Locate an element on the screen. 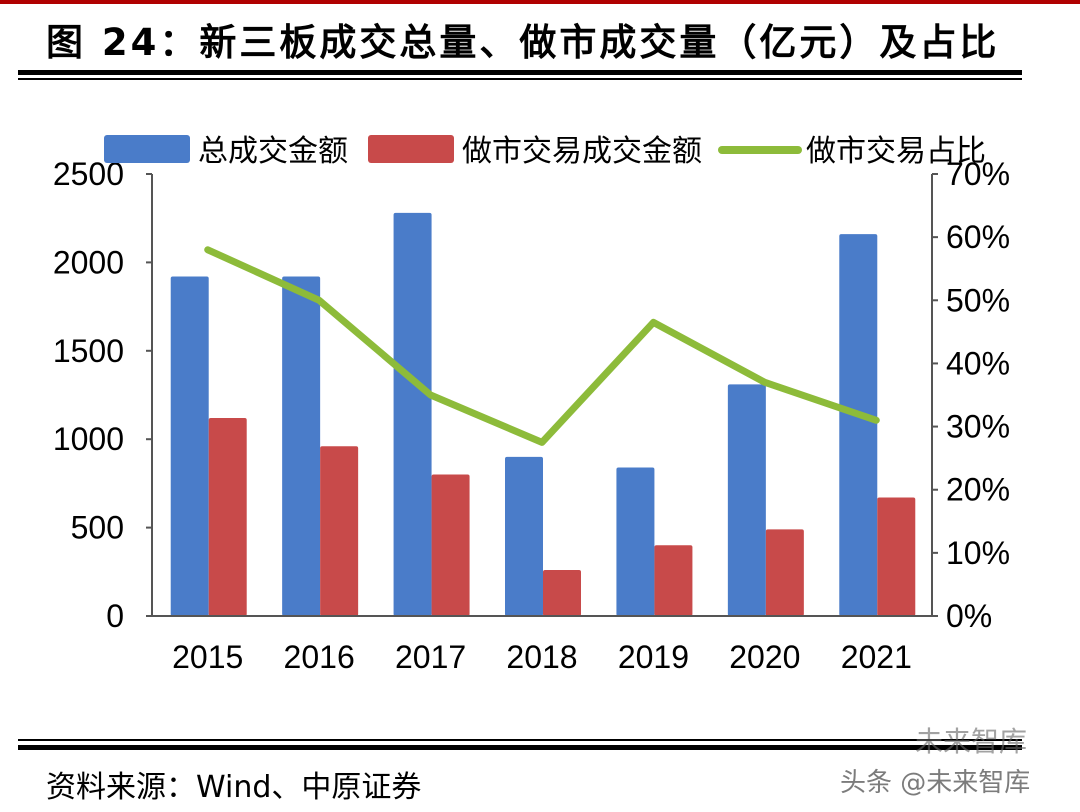 The height and width of the screenshot is (812, 1080). bar-total-2016 is located at coordinates (301, 446).